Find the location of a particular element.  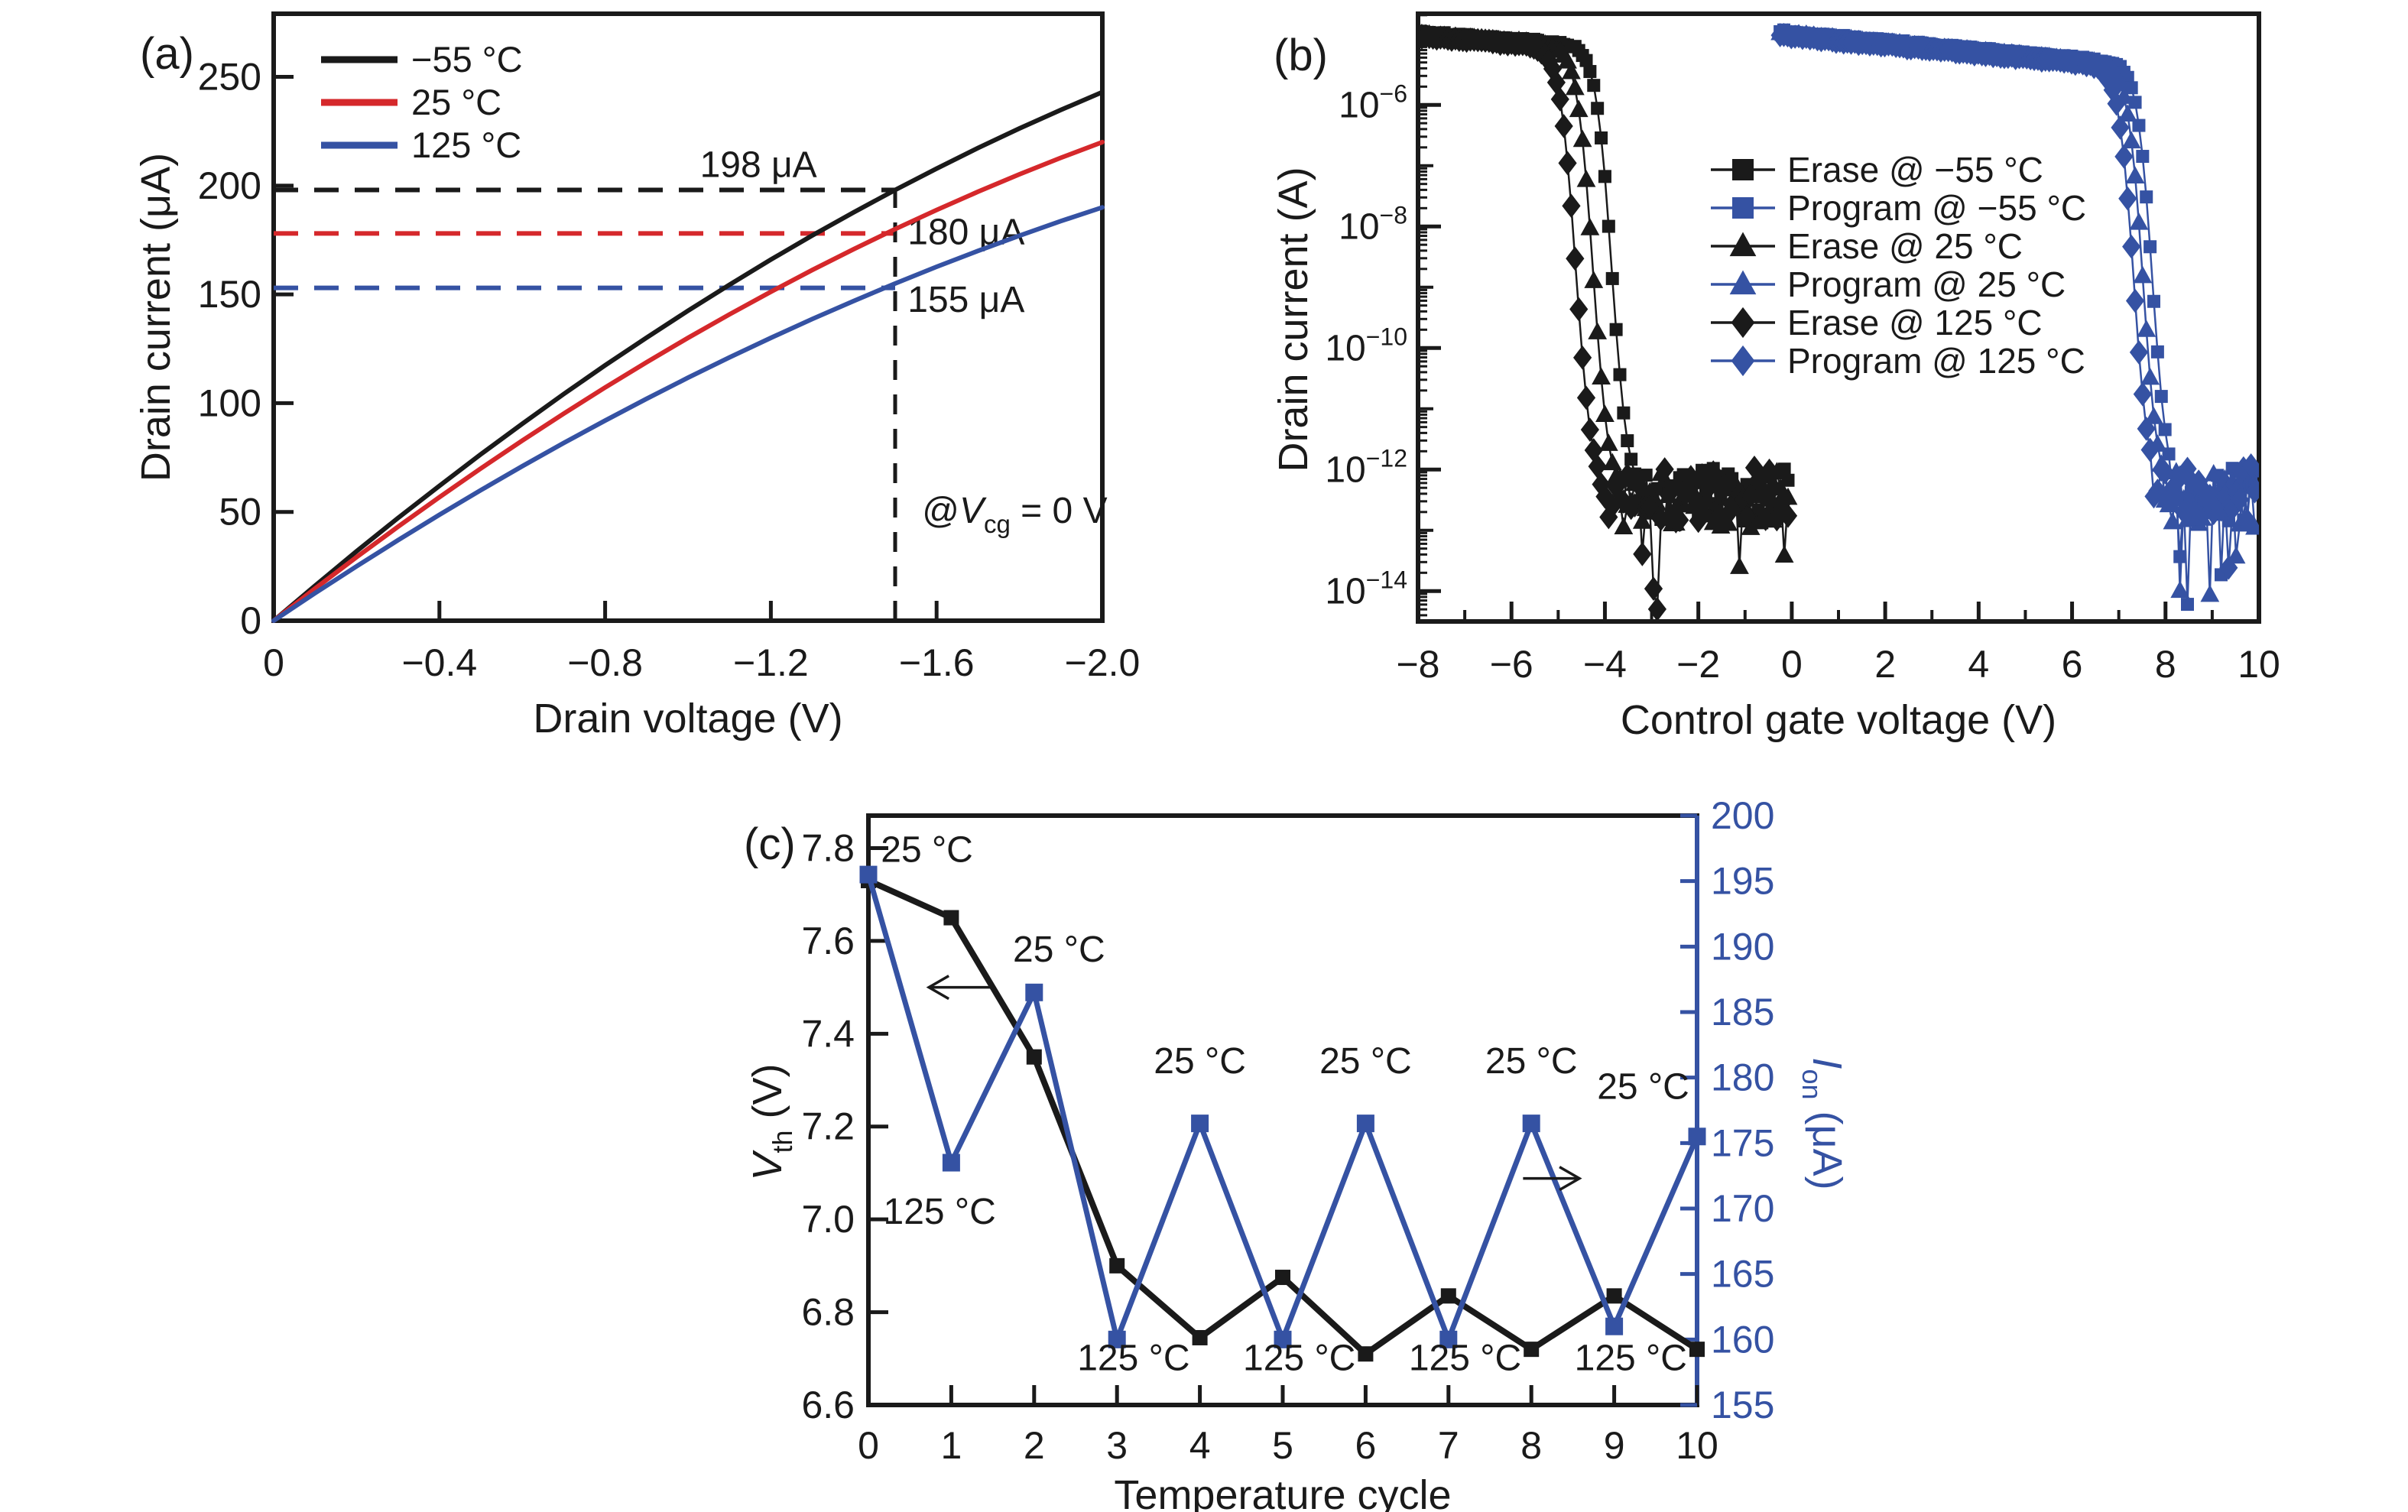

panel-a-guides: 198 μA 180 μA 155 μA is located at coordinates (649, 382).